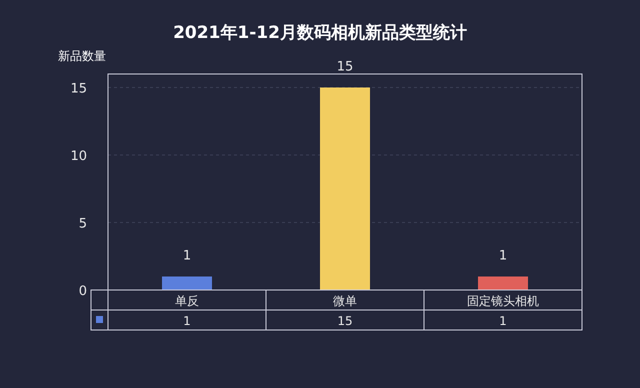  What do you see at coordinates (345, 321) in the screenshot?
I see `text: 15` at bounding box center [345, 321].